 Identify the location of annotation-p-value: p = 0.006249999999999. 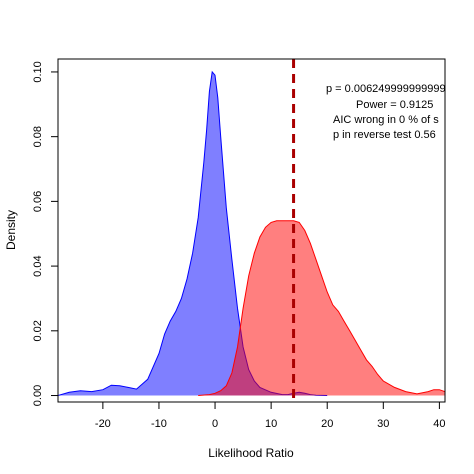
(386, 89).